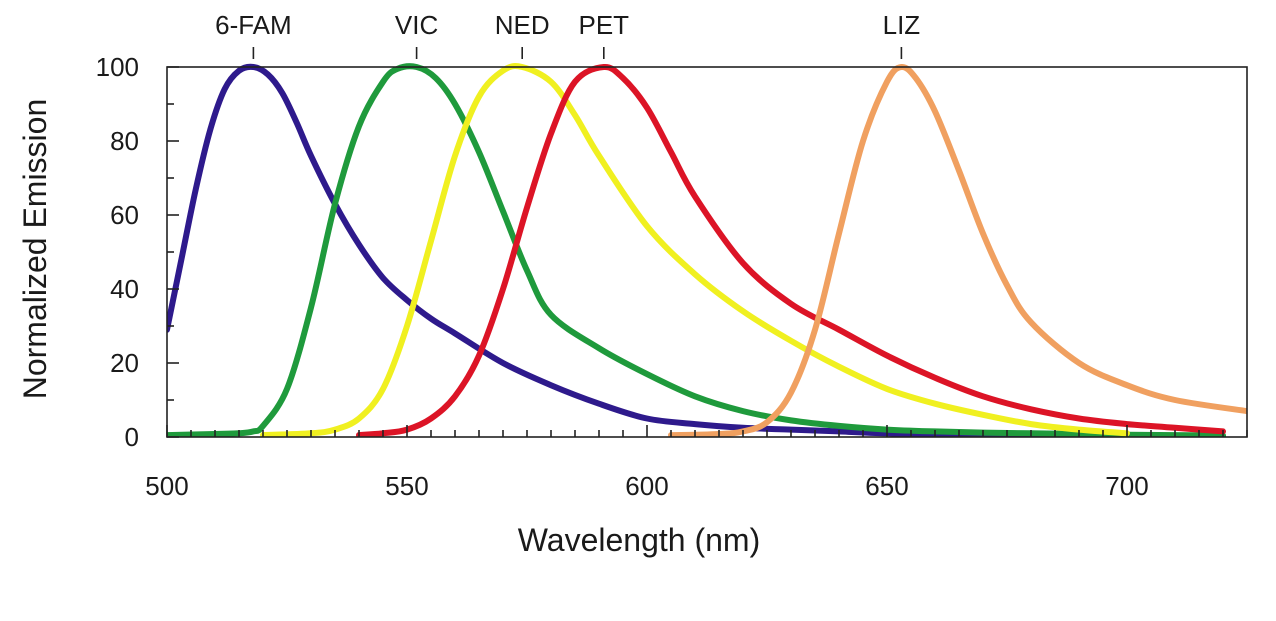 The width and height of the screenshot is (1276, 621). What do you see at coordinates (124, 363) in the screenshot?
I see `y-tick-label: 20` at bounding box center [124, 363].